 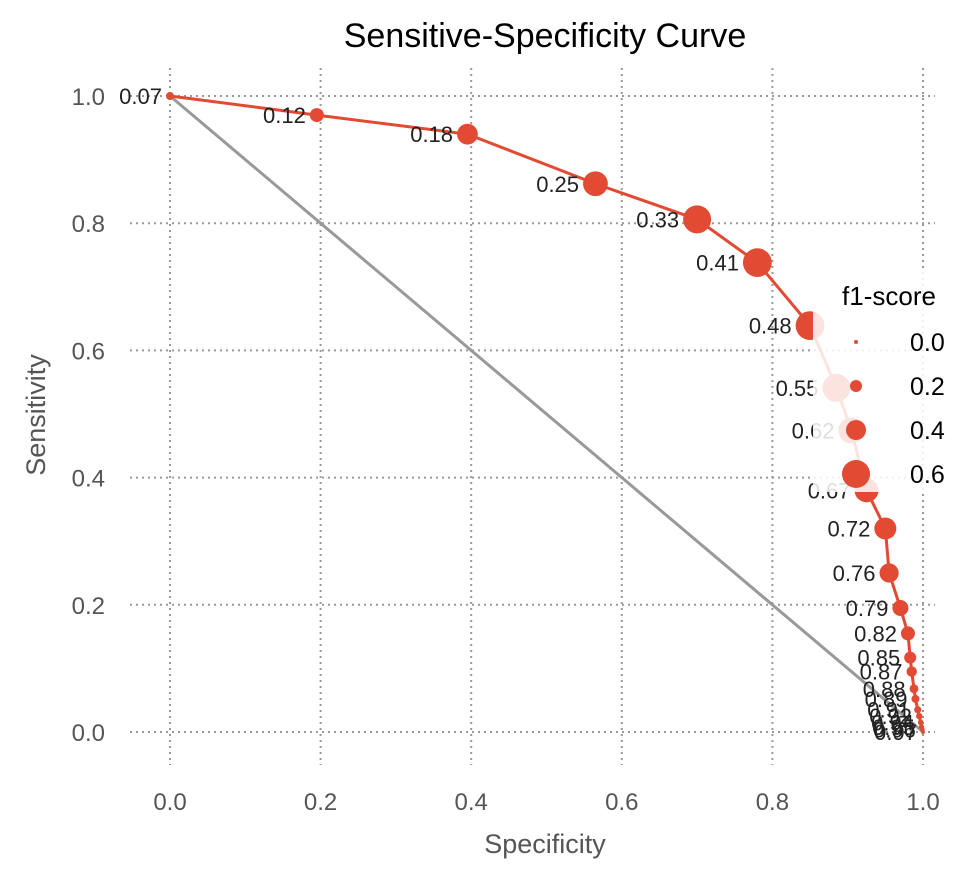 I want to click on x-axis-label: Specificity, so click(x=545, y=844).